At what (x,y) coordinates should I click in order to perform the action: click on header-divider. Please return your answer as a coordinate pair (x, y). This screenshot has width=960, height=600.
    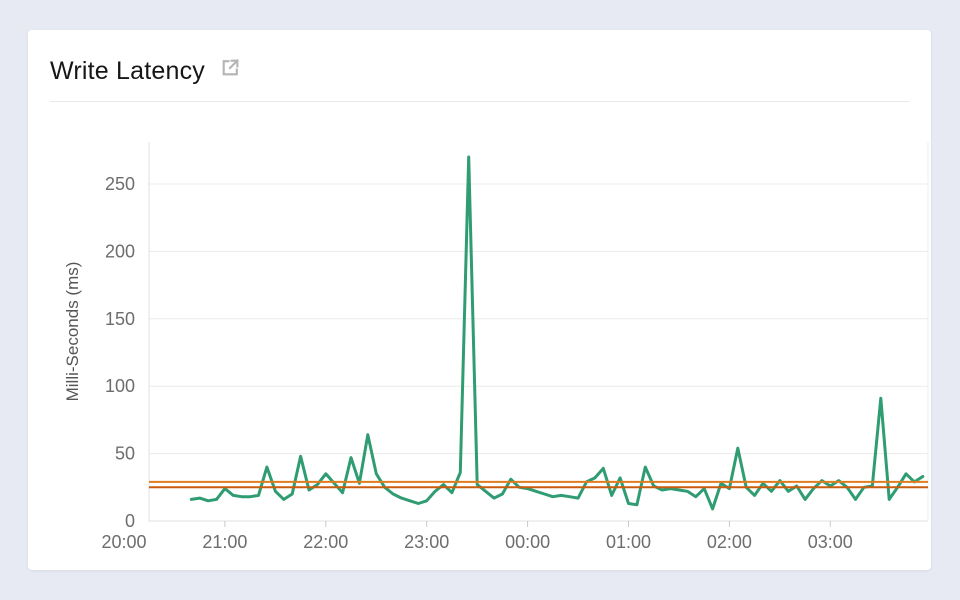
    Looking at the image, I should click on (479, 101).